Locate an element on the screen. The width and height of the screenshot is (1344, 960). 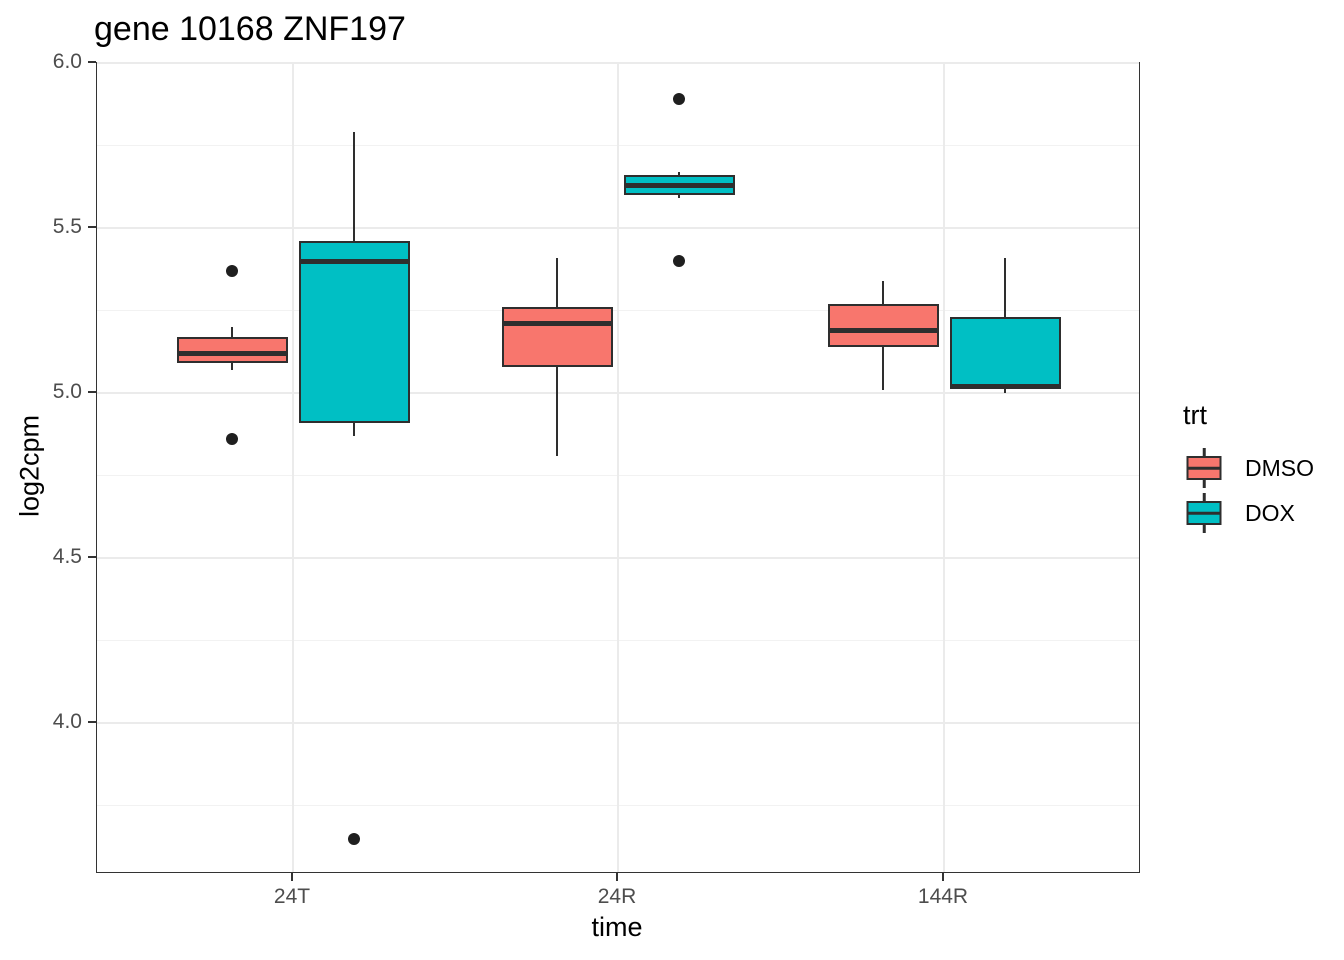
chart-title: gene 10168 ZNF197 is located at coordinates (250, 29).